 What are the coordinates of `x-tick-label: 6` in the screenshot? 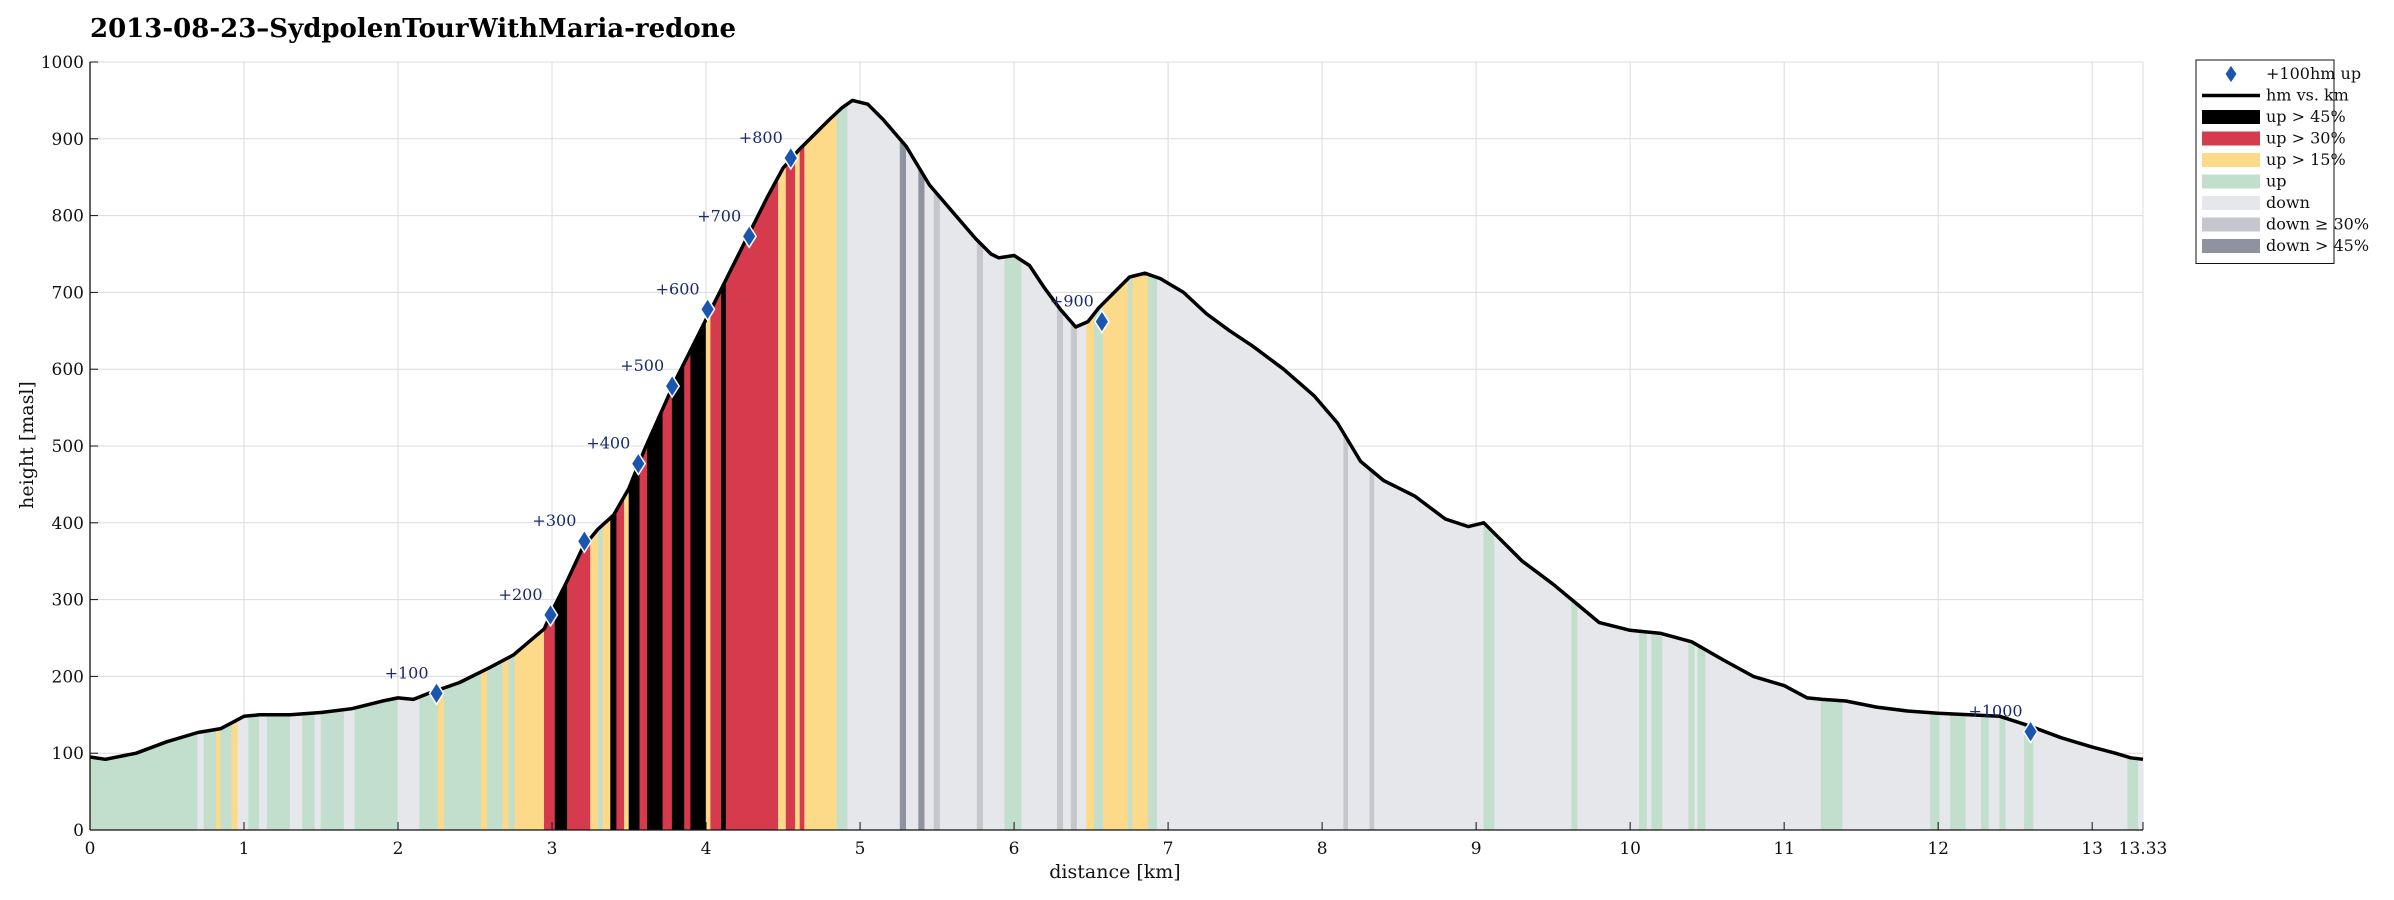 It's located at (1014, 849).